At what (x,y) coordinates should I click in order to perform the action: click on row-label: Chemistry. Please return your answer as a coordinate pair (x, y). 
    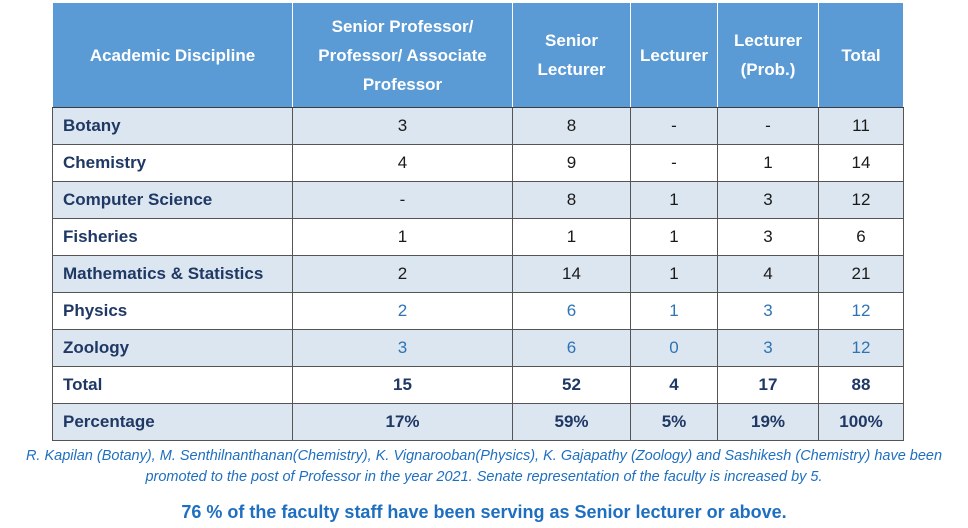
    Looking at the image, I should click on (172, 163).